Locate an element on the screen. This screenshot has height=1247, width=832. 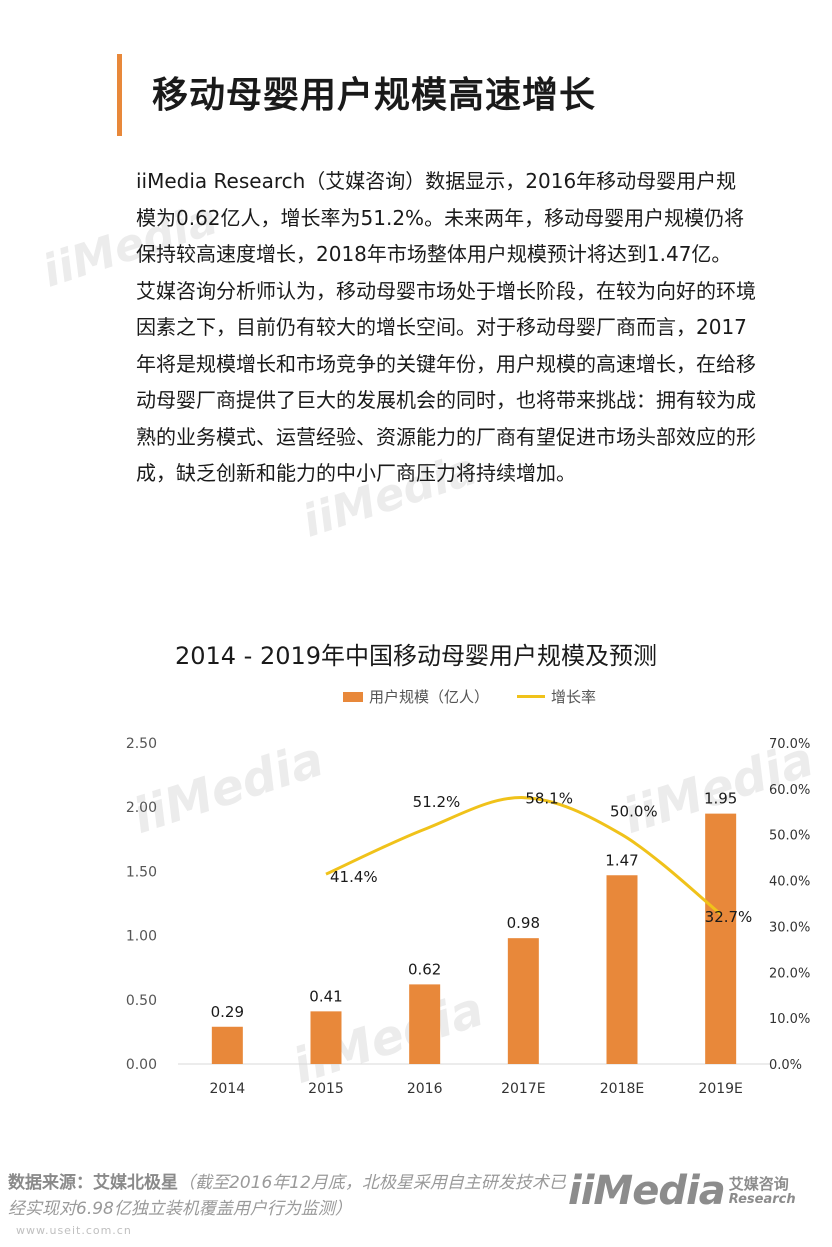
x-tick-label: 2014 is located at coordinates (228, 1089).